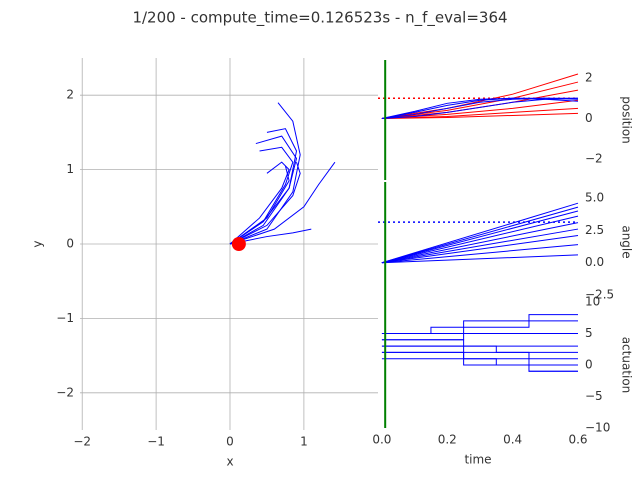  Describe the element at coordinates (238, 244) in the screenshot. I see `position-marker` at that location.